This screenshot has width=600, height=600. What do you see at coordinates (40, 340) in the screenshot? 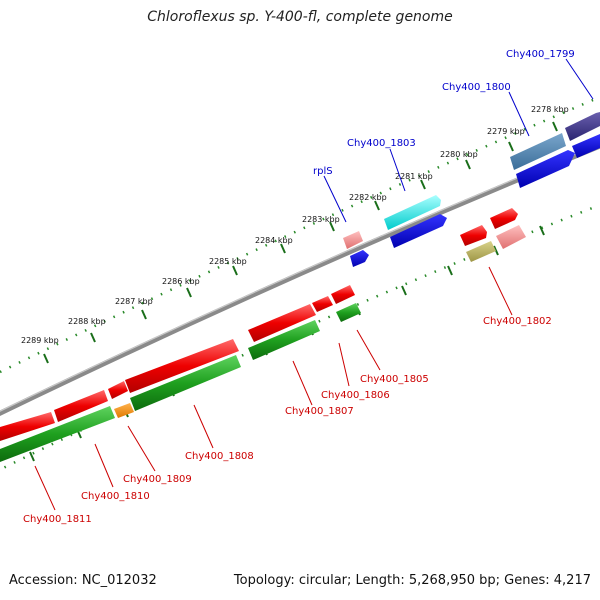
I see `scale-label: 2289 kbp` at bounding box center [40, 340].